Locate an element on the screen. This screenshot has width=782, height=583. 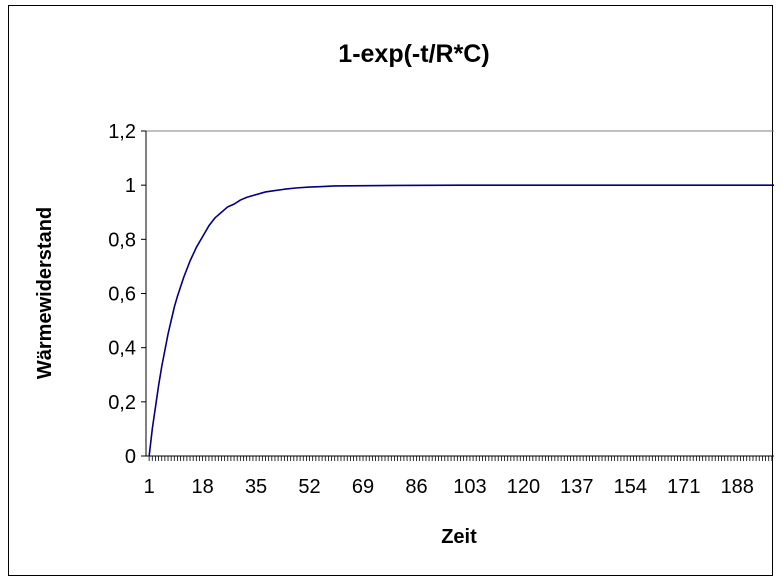
x-axis: 1 18 35 52 69 86 103 120 137 154 171 188 is located at coordinates (459, 476).